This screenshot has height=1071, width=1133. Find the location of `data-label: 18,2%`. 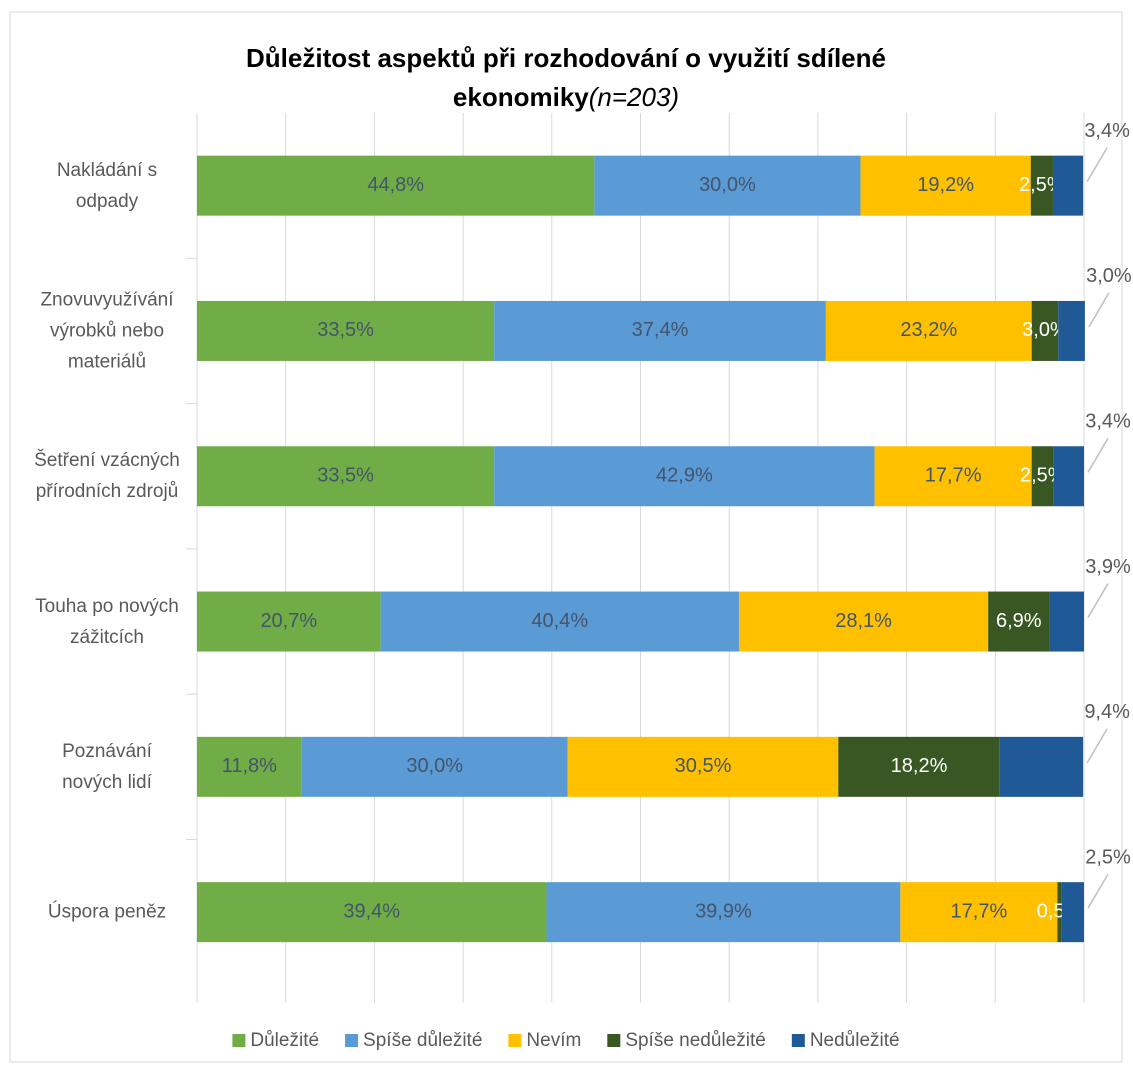

data-label: 18,2% is located at coordinates (919, 766).